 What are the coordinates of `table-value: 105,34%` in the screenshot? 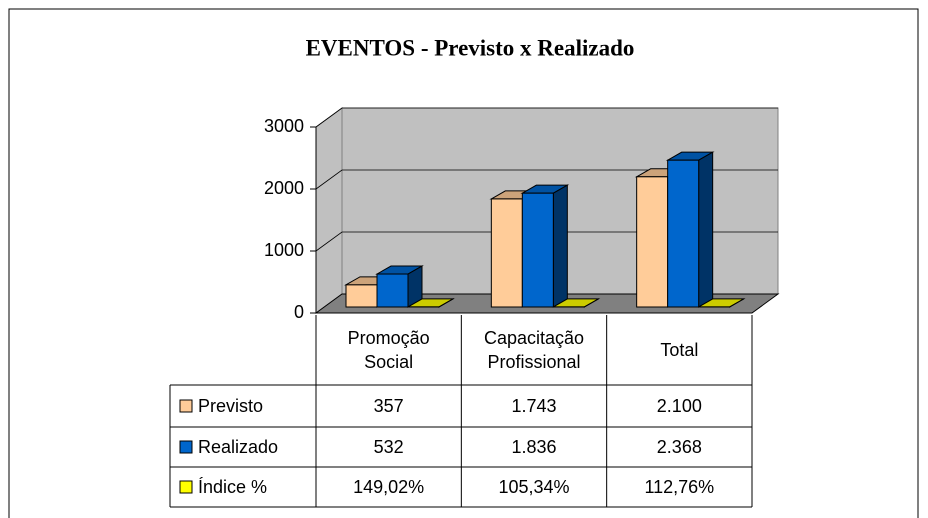 It's located at (533, 487).